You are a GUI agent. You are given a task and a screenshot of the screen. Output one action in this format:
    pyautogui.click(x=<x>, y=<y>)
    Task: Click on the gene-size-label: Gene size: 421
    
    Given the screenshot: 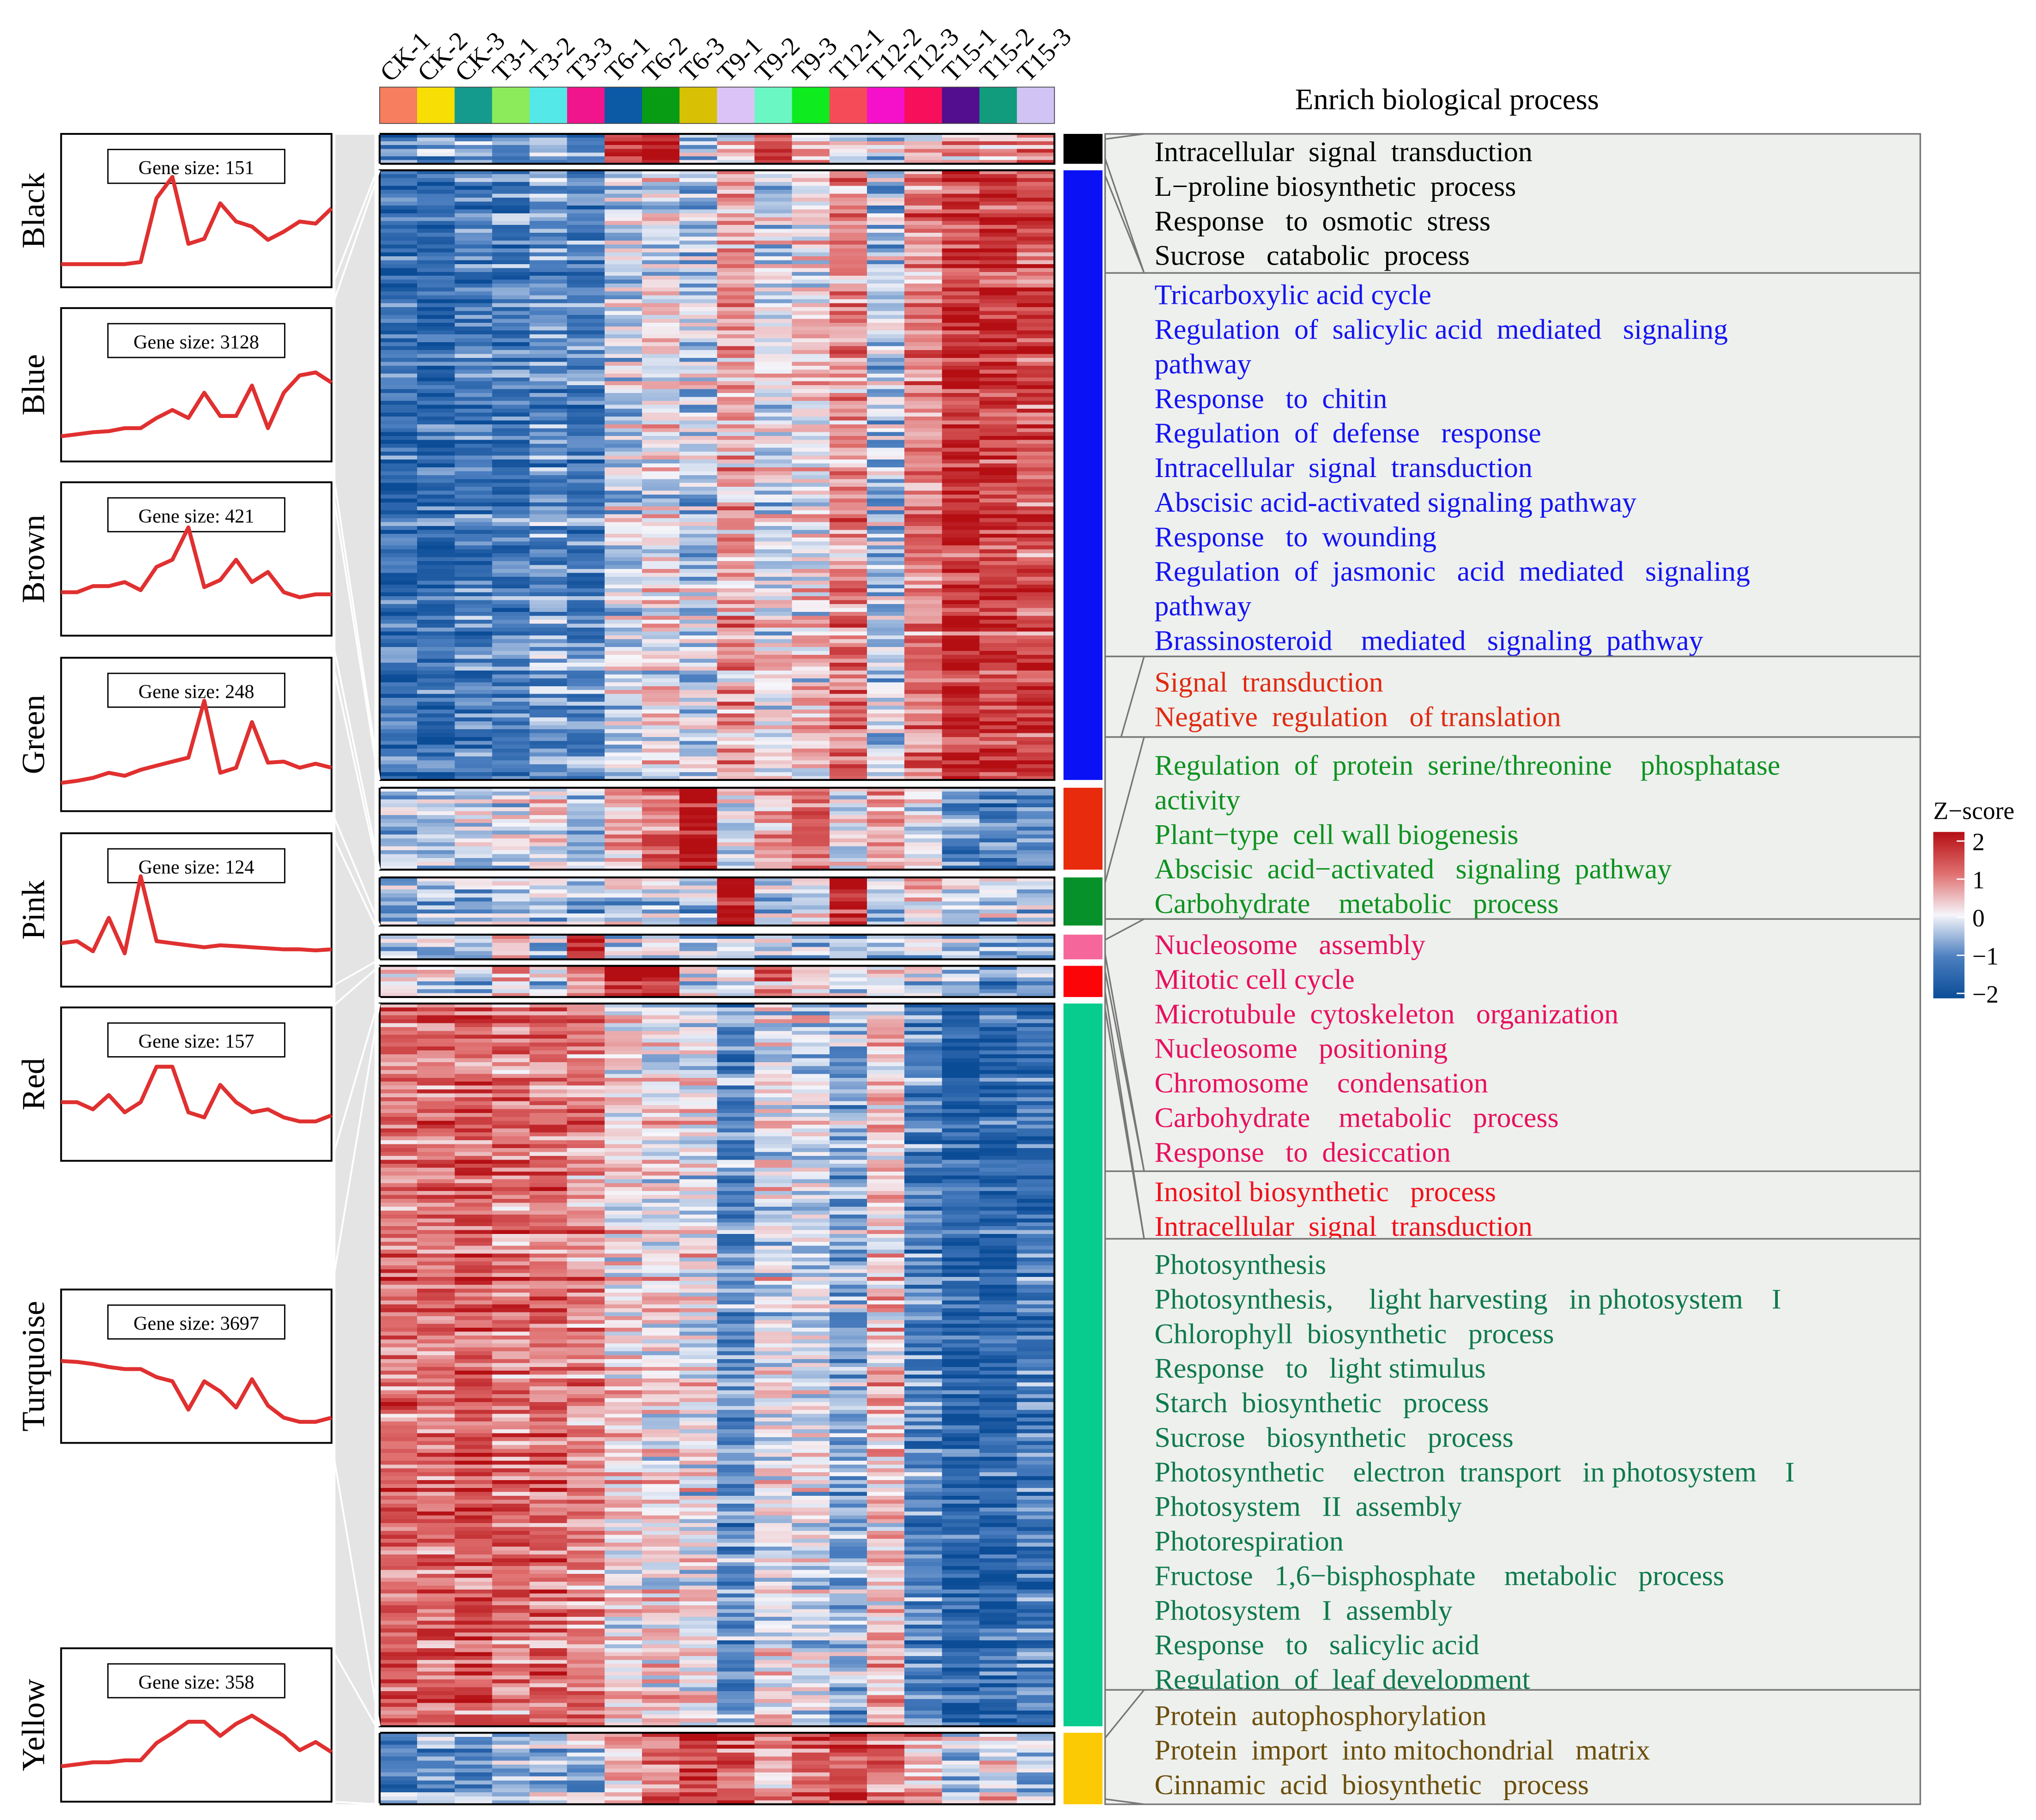 What is the action you would take?
    pyautogui.click(x=197, y=516)
    